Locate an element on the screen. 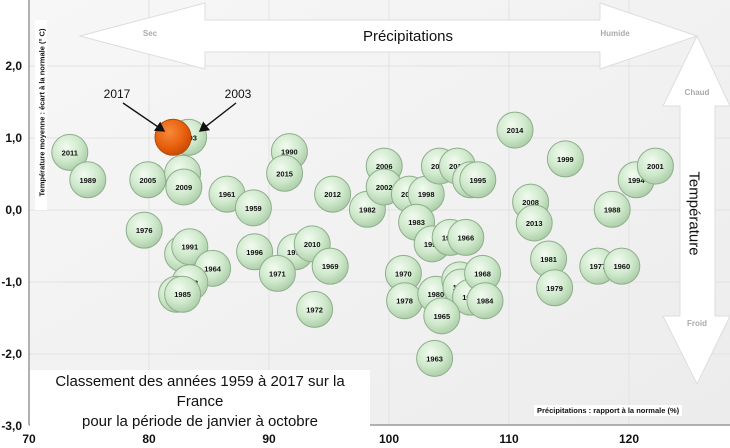  bubble-label: 1970 is located at coordinates (403, 273).